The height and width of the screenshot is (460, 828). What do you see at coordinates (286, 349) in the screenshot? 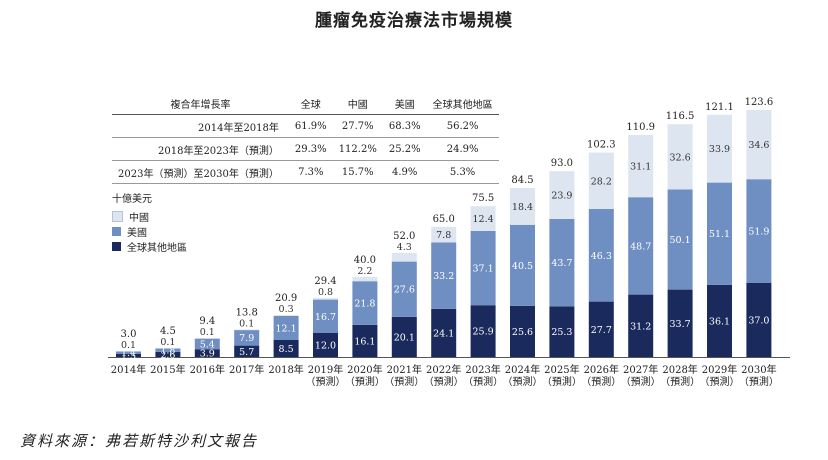
I see `segment-label-rest: 8.5` at bounding box center [286, 349].